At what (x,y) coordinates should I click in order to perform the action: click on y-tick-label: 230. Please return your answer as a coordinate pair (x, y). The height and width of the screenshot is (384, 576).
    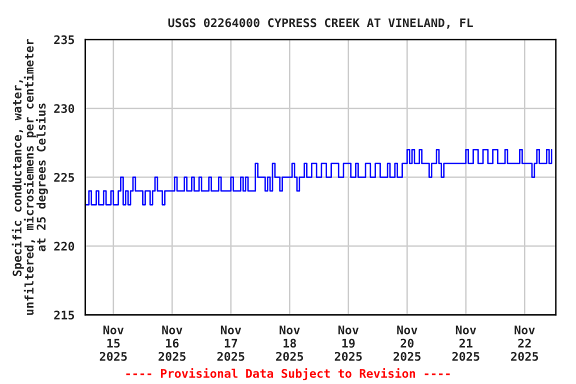
    Looking at the image, I should click on (64, 109).